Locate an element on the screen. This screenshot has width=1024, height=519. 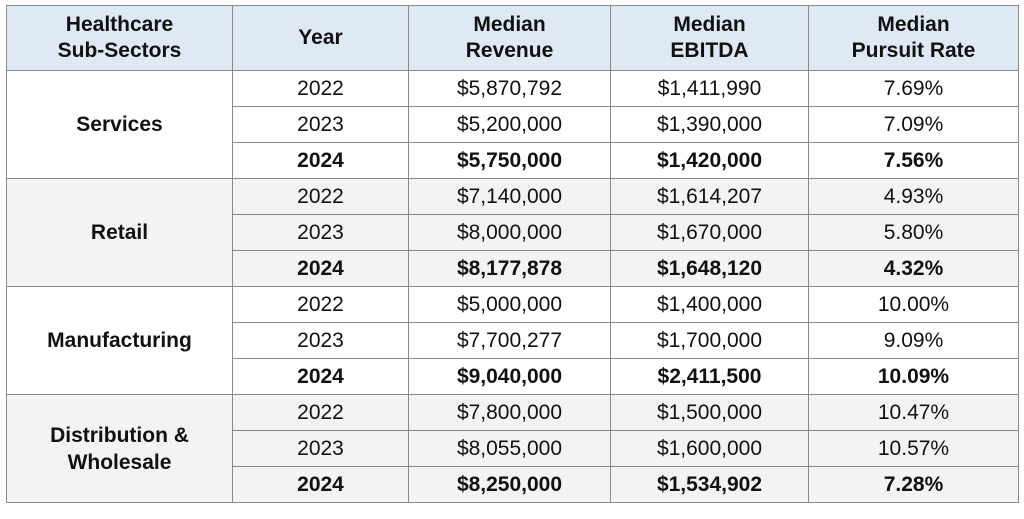
header-year: Year is located at coordinates (320, 38).